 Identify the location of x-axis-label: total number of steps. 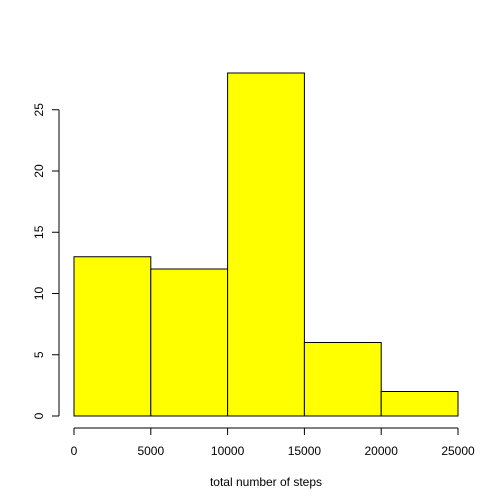
(266, 482).